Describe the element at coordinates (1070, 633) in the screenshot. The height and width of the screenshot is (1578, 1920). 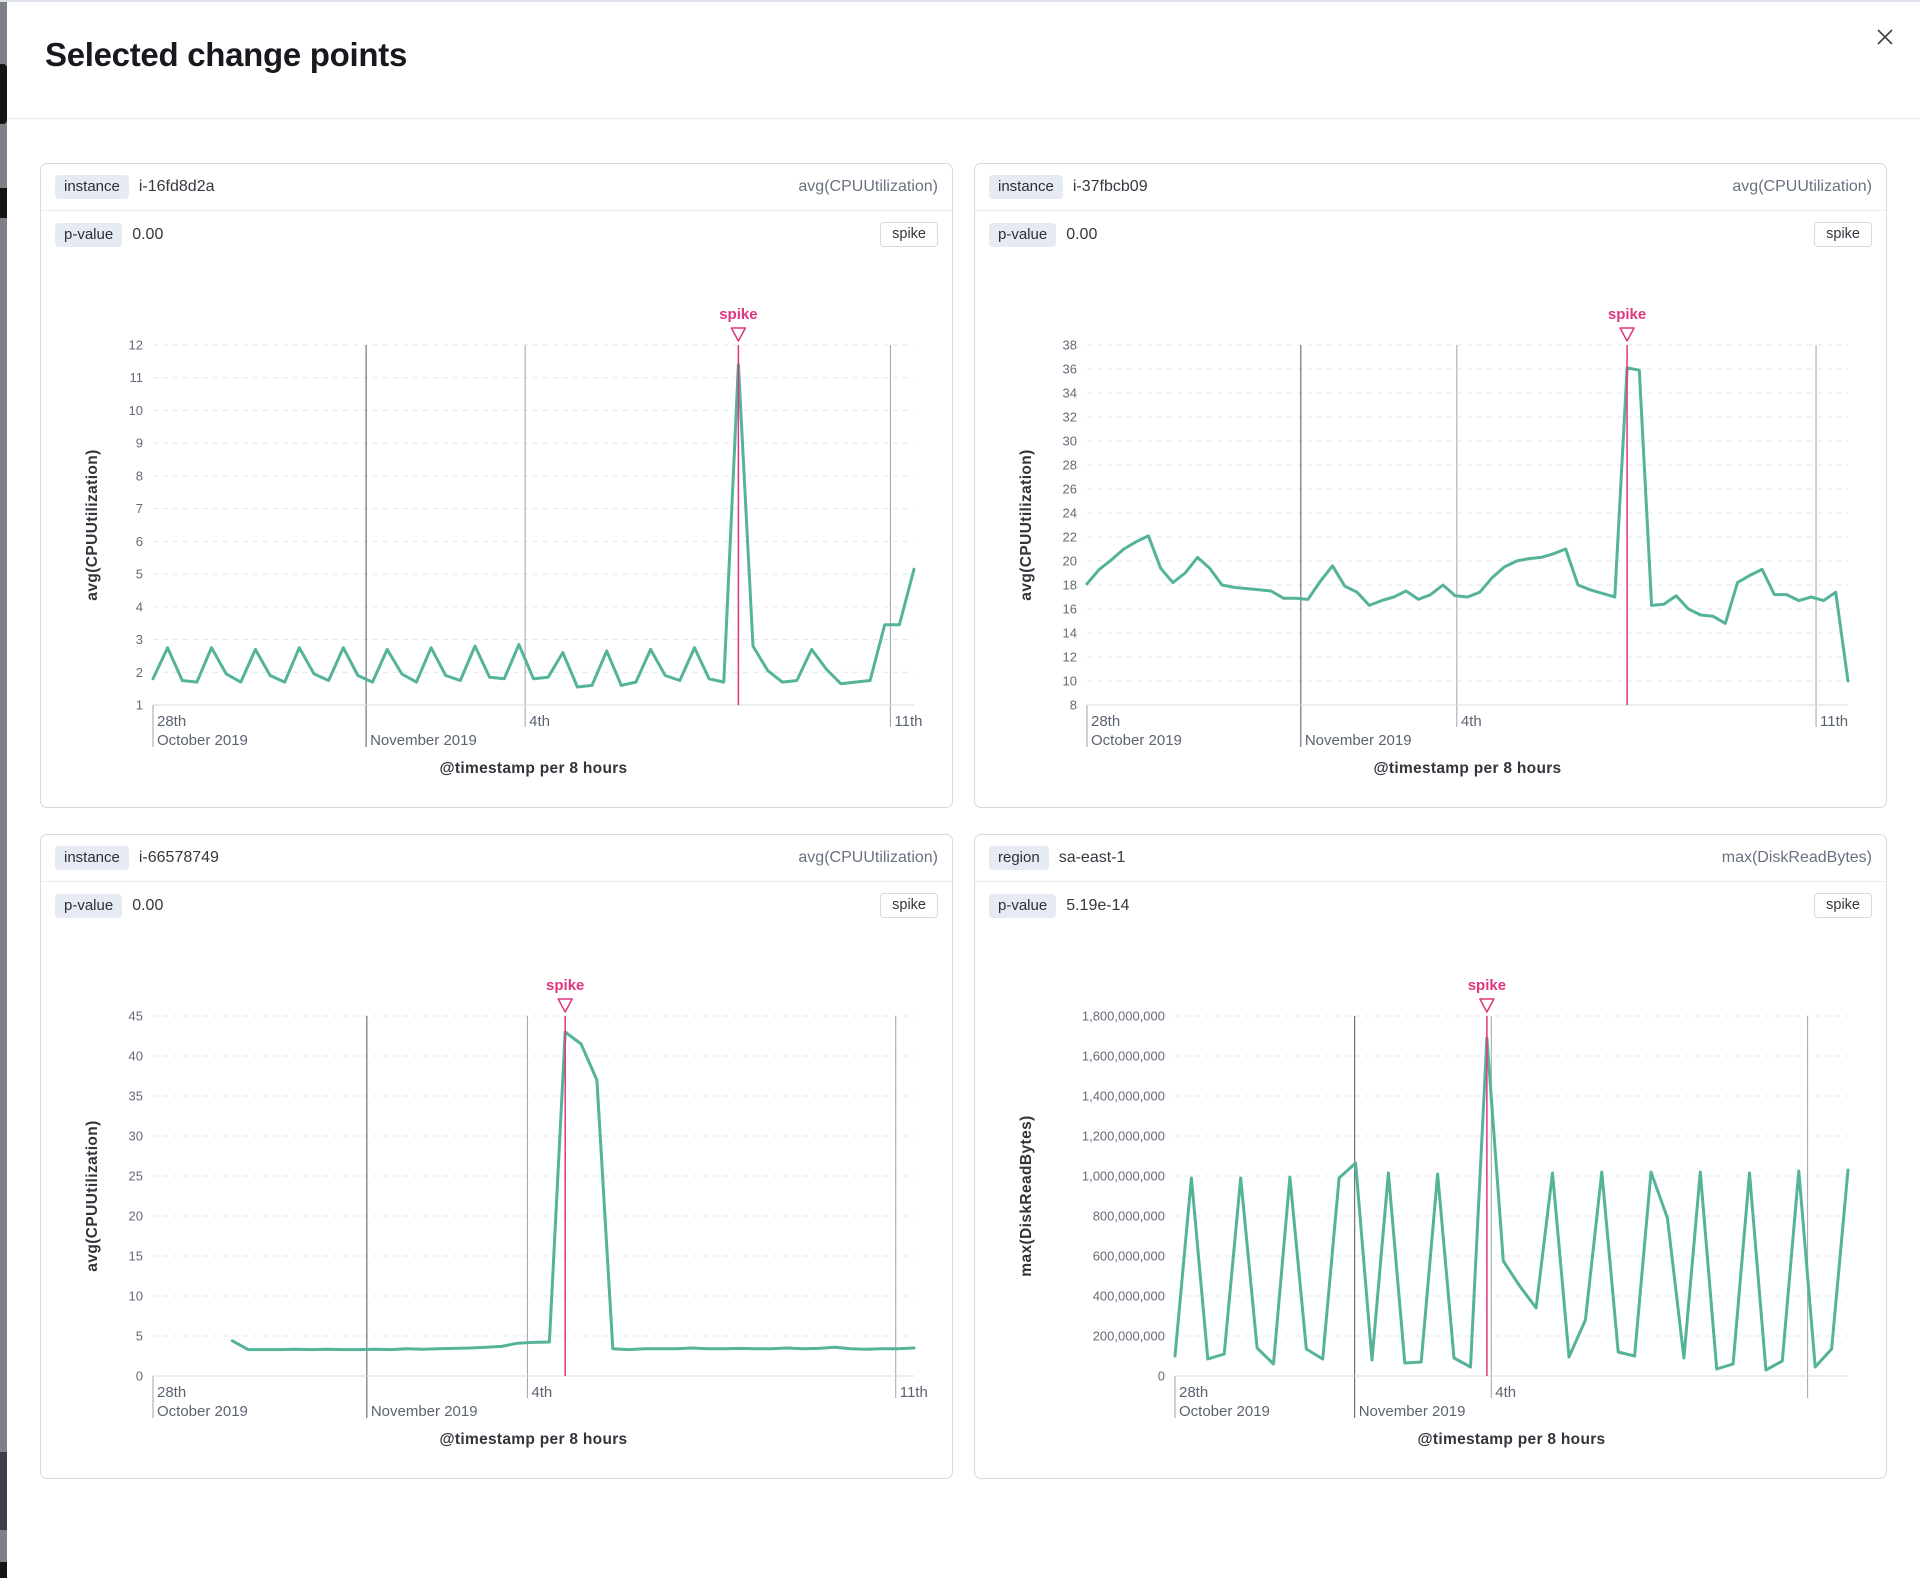
I see `svg-text: 14` at that location.